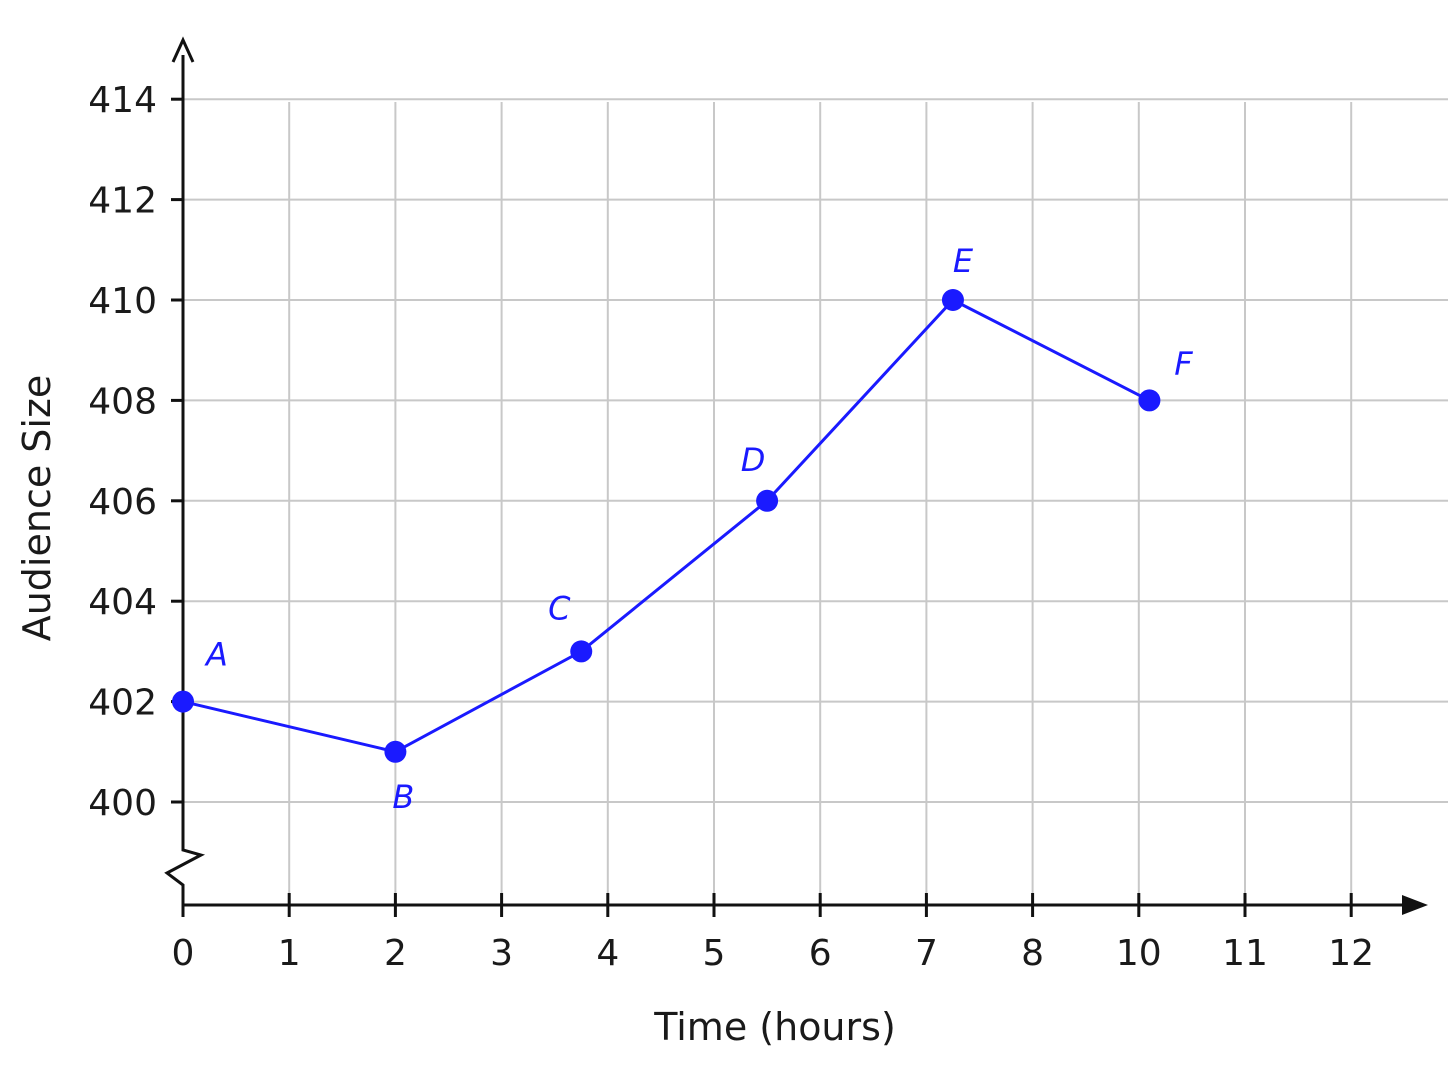  What do you see at coordinates (183, 49) in the screenshot?
I see `y-axis-arrowhead` at bounding box center [183, 49].